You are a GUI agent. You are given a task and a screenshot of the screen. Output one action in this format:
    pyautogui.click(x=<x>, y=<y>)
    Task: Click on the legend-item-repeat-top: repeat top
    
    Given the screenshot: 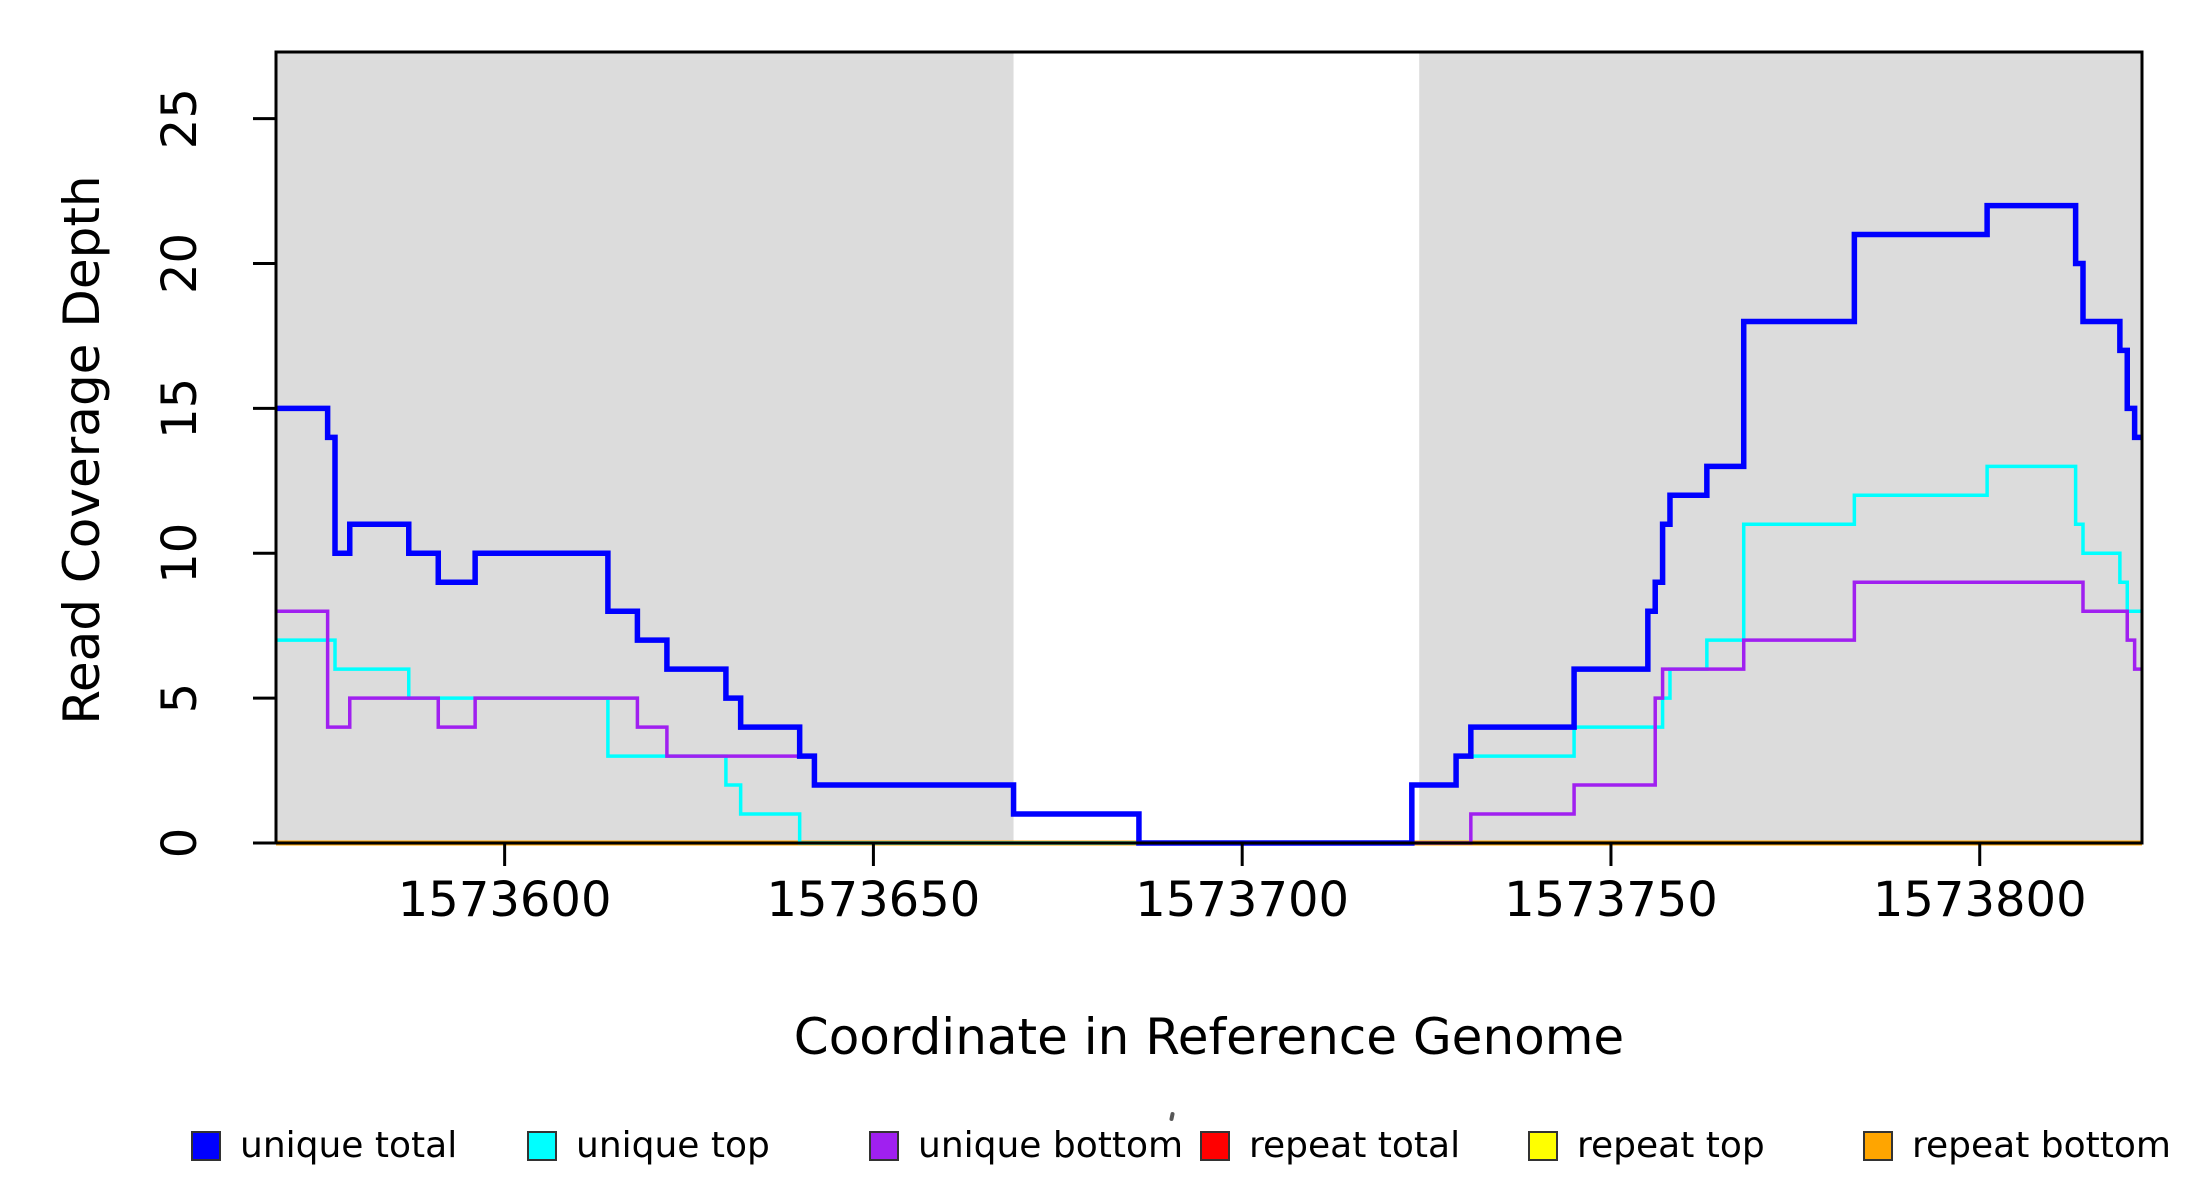 What is the action you would take?
    pyautogui.click(x=1646, y=1146)
    